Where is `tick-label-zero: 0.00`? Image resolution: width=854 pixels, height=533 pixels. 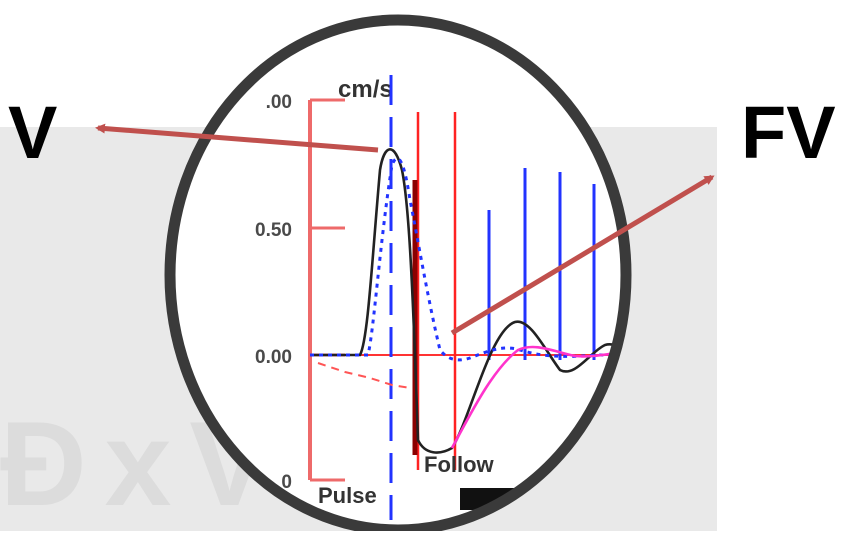
tick-label-zero: 0.00 is located at coordinates (273, 357).